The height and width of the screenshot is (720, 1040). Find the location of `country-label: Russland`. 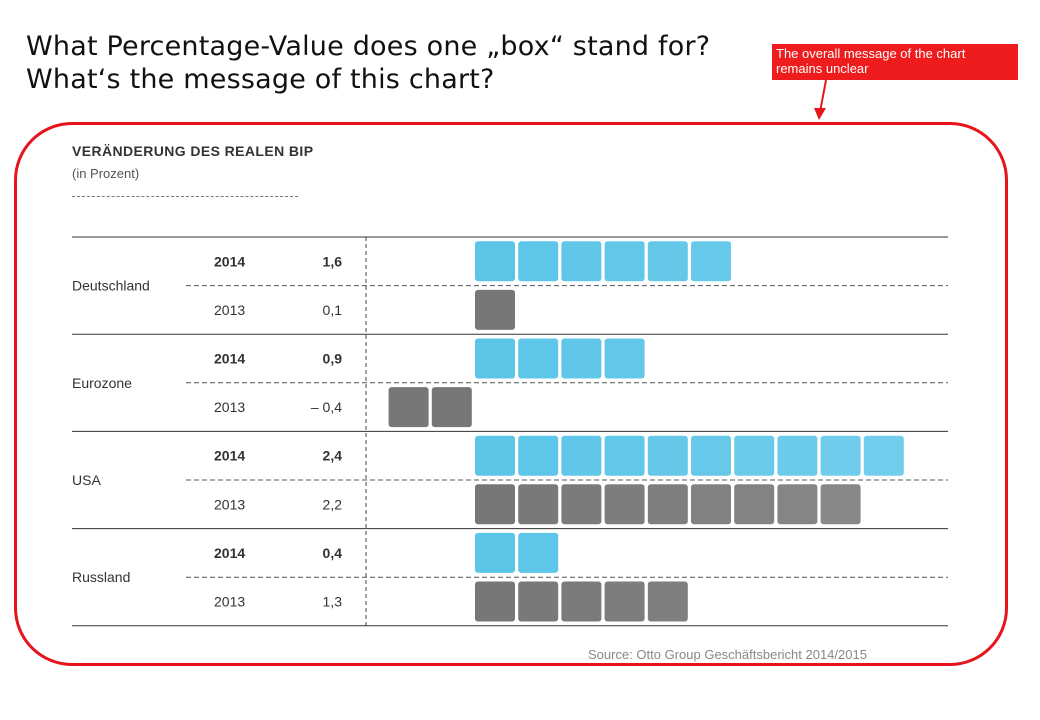

country-label: Russland is located at coordinates (101, 577).